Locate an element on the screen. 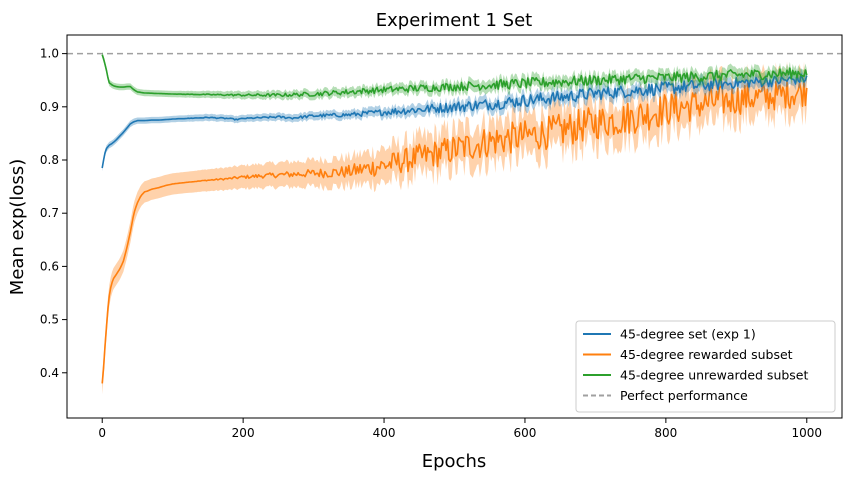  legend-box is located at coordinates (705, 366).